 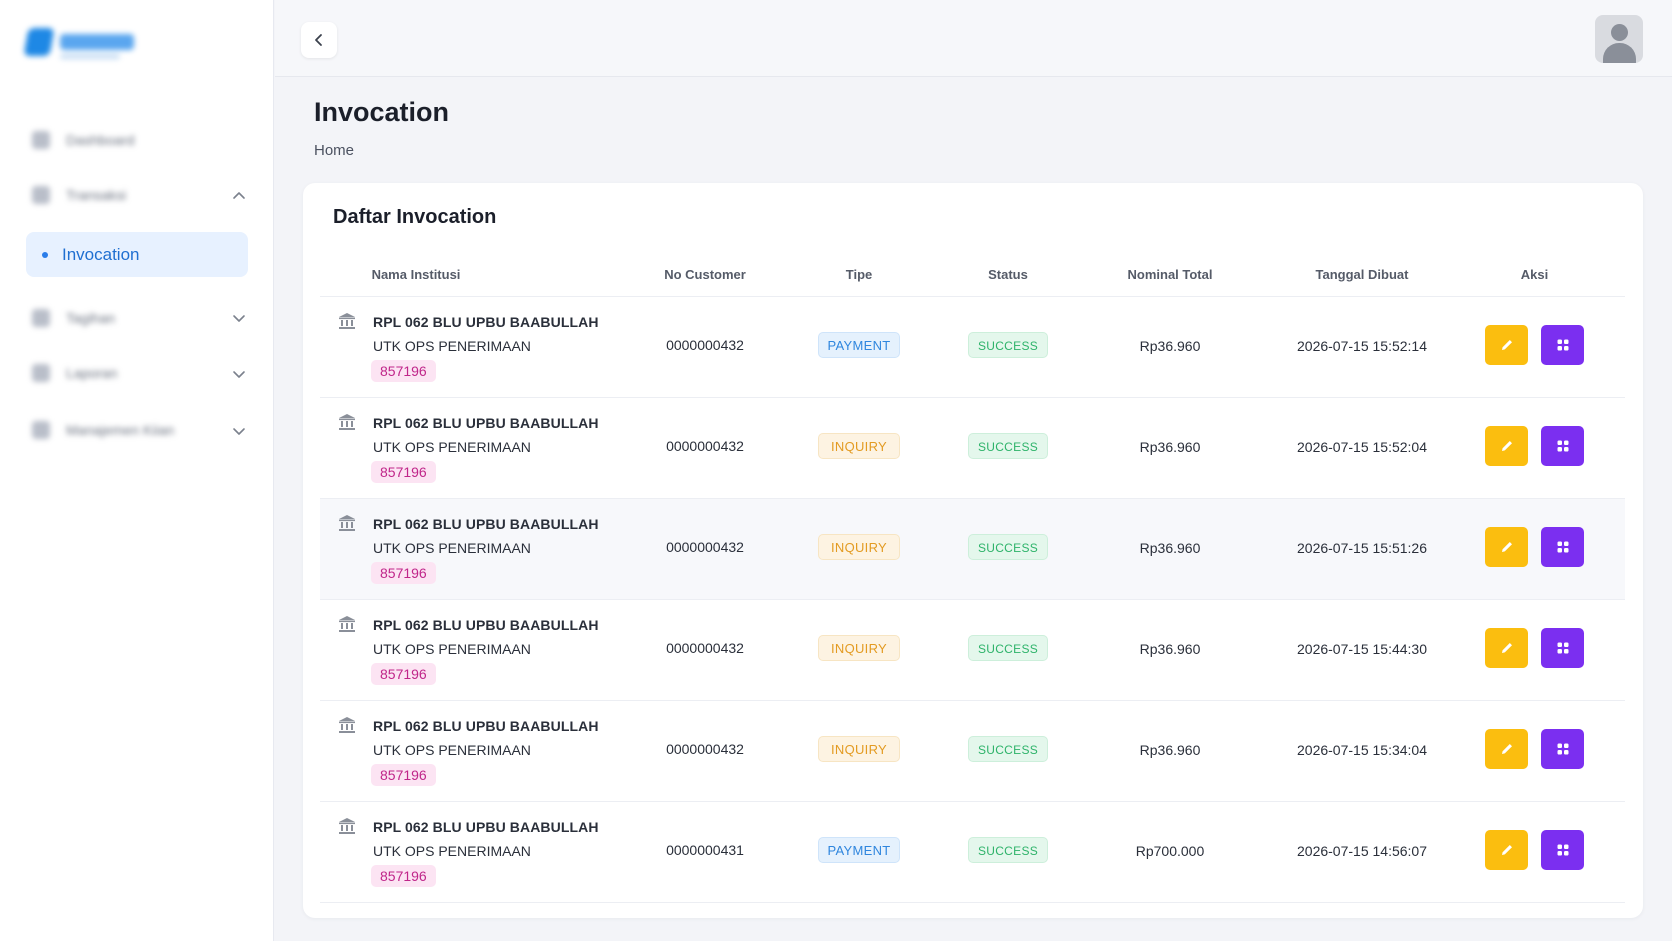 I want to click on sidebar-item-label: Dashboard, so click(x=100, y=140).